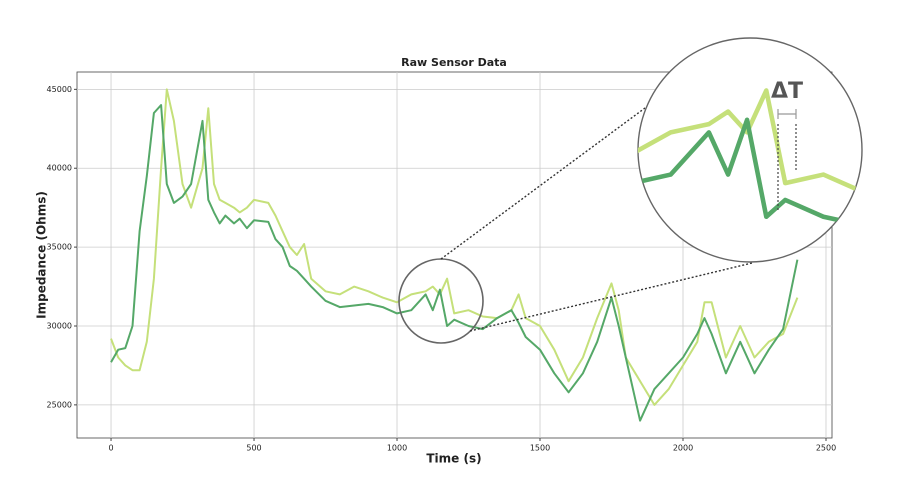 The width and height of the screenshot is (900, 500). What do you see at coordinates (59, 325) in the screenshot?
I see `y-tick-label: 30000` at bounding box center [59, 325].